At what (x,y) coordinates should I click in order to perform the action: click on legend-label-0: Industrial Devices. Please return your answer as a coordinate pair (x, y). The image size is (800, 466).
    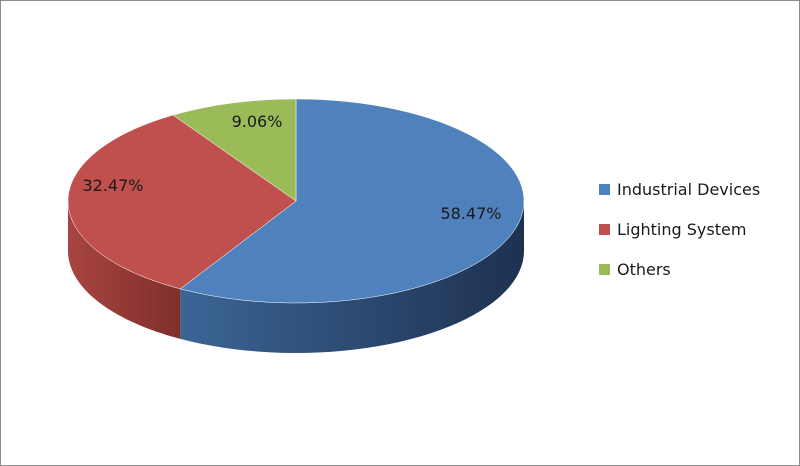
    Looking at the image, I should click on (688, 189).